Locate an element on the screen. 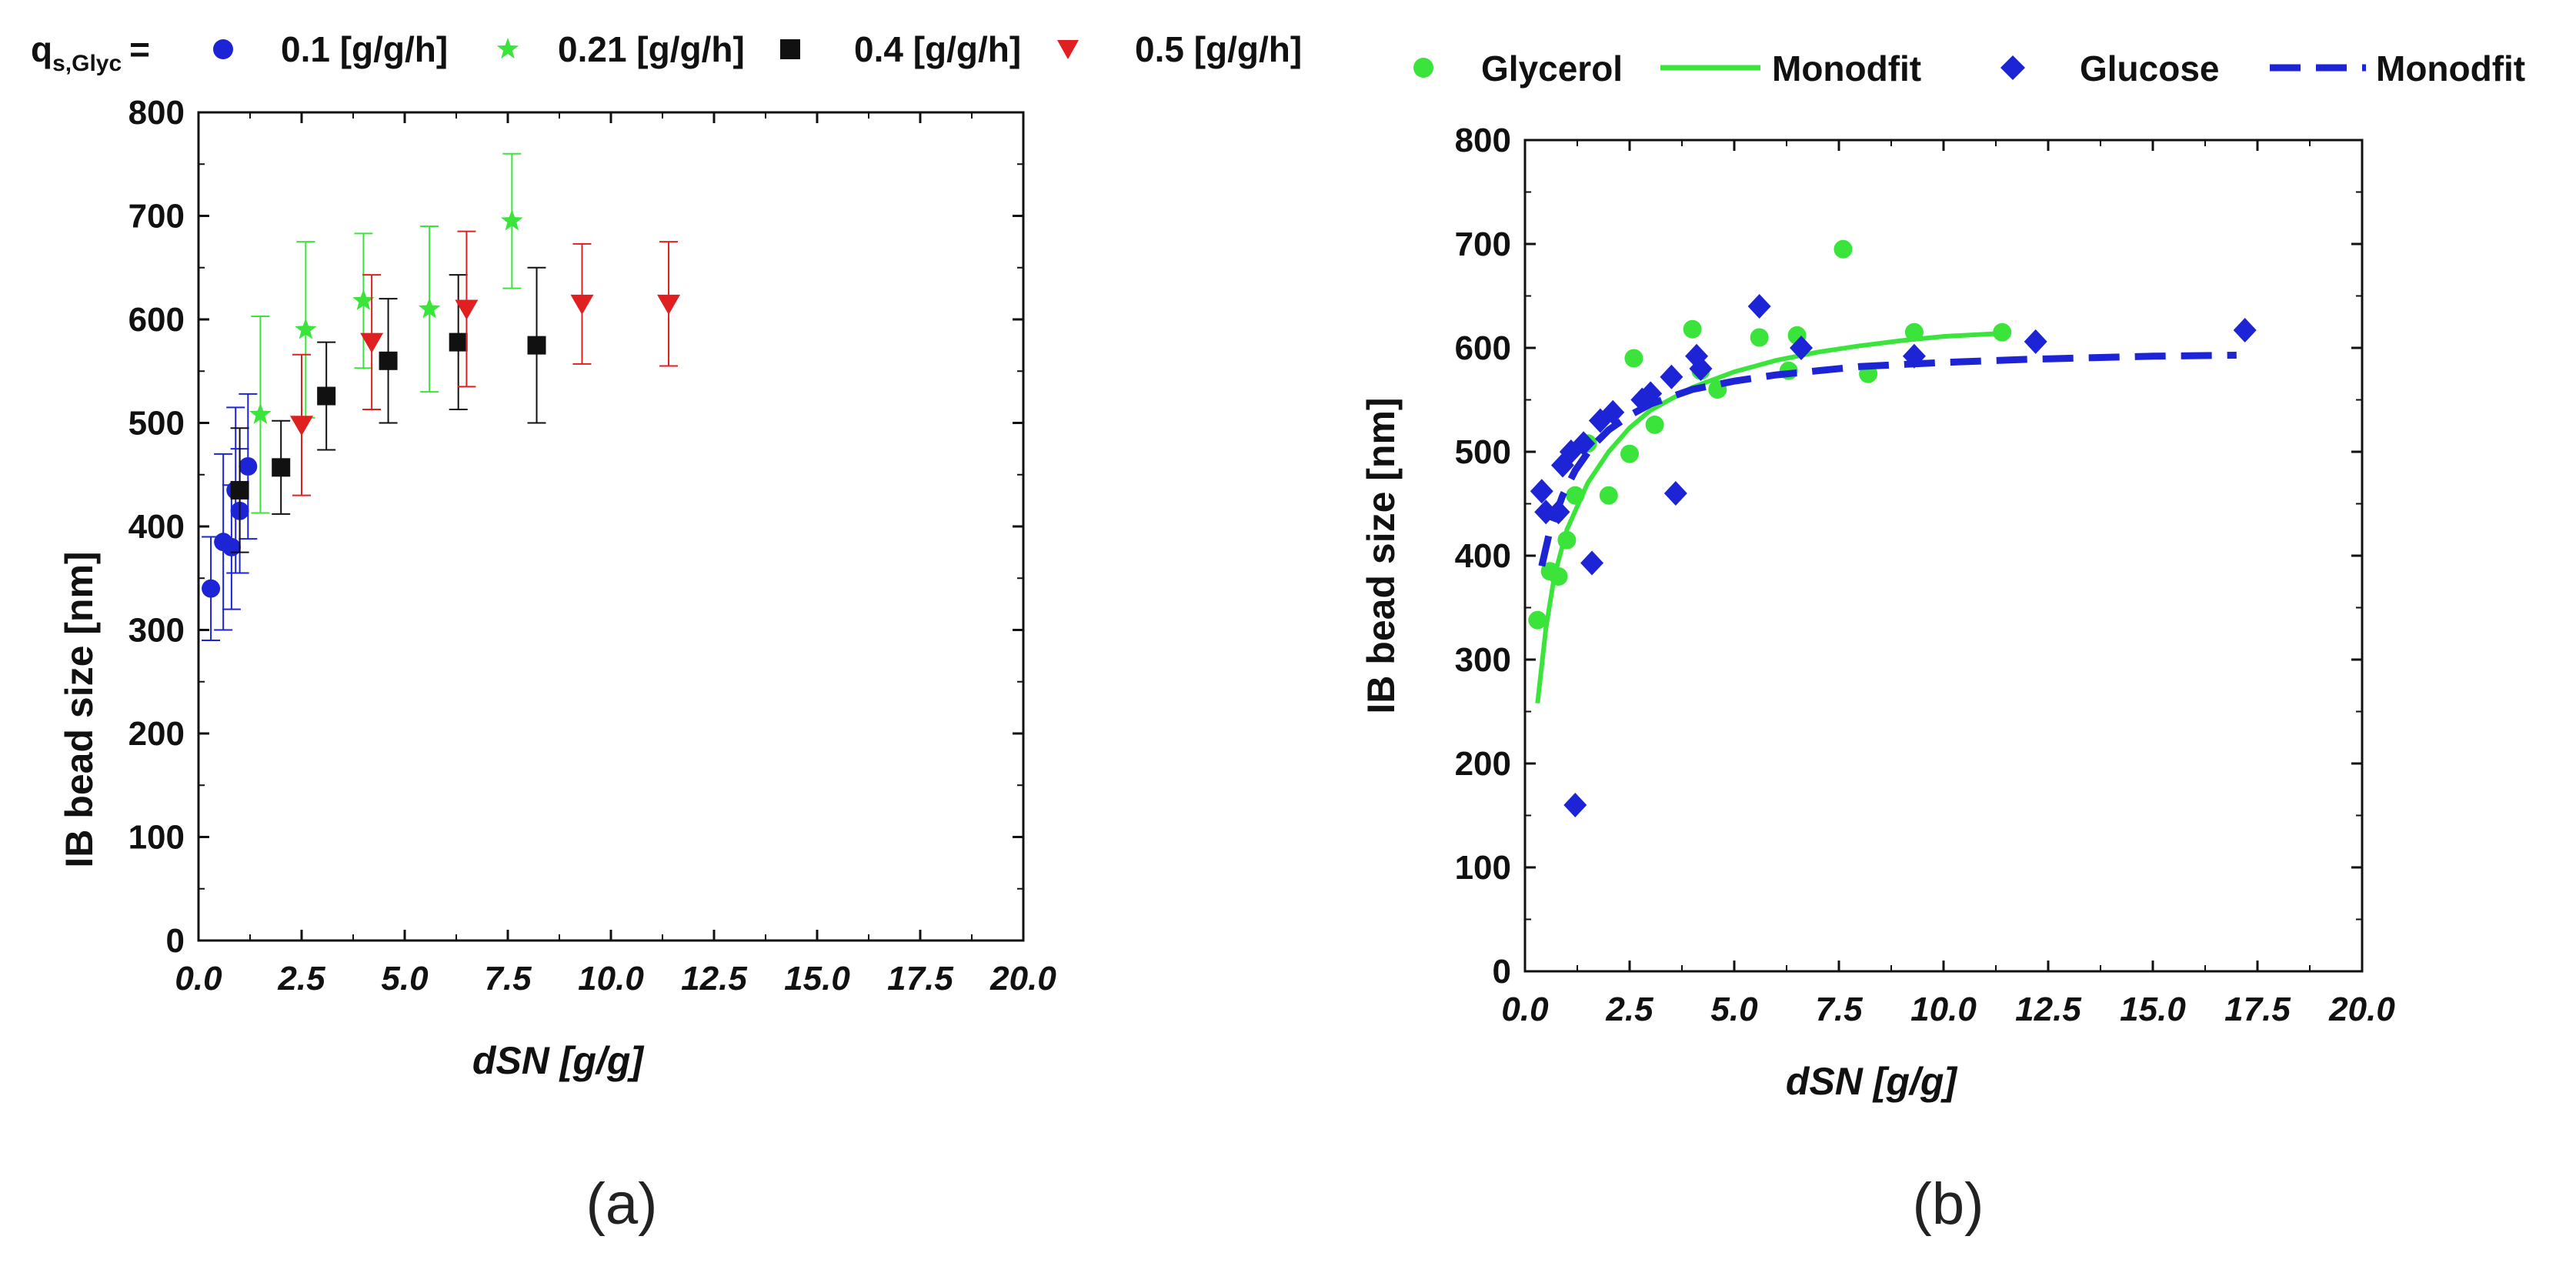 This screenshot has height=1273, width=2576. y-tick-label-b: 200 is located at coordinates (1483, 764).